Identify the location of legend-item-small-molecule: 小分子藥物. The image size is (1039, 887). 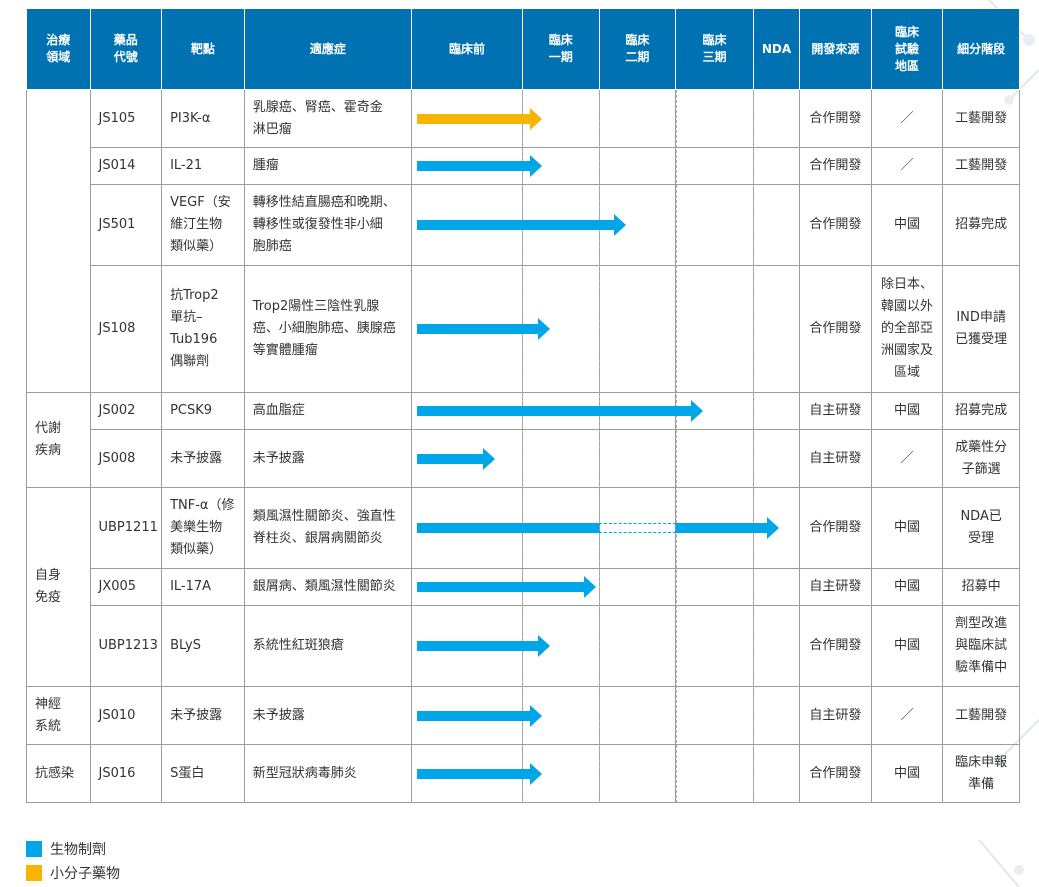
(73, 873).